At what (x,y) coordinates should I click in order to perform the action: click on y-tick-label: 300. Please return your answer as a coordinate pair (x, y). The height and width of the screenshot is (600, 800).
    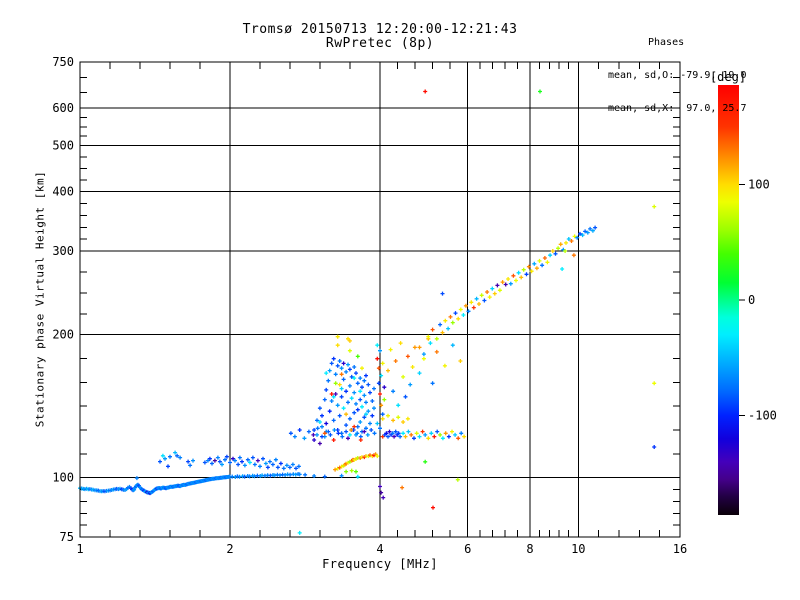
    Looking at the image, I should click on (63, 251).